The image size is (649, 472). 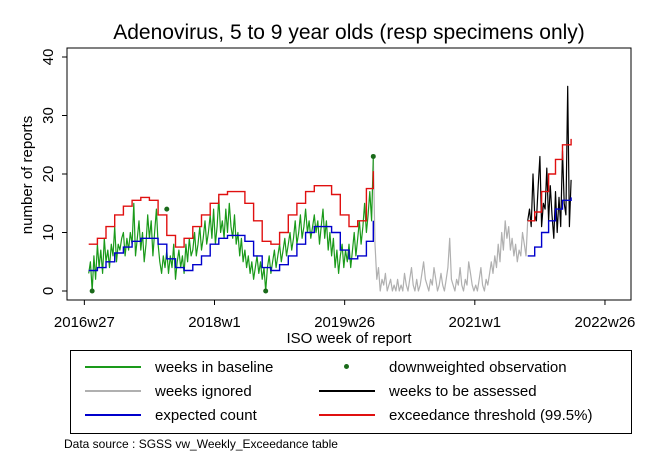 What do you see at coordinates (349, 338) in the screenshot?
I see `x-axis-label: ISO week of report` at bounding box center [349, 338].